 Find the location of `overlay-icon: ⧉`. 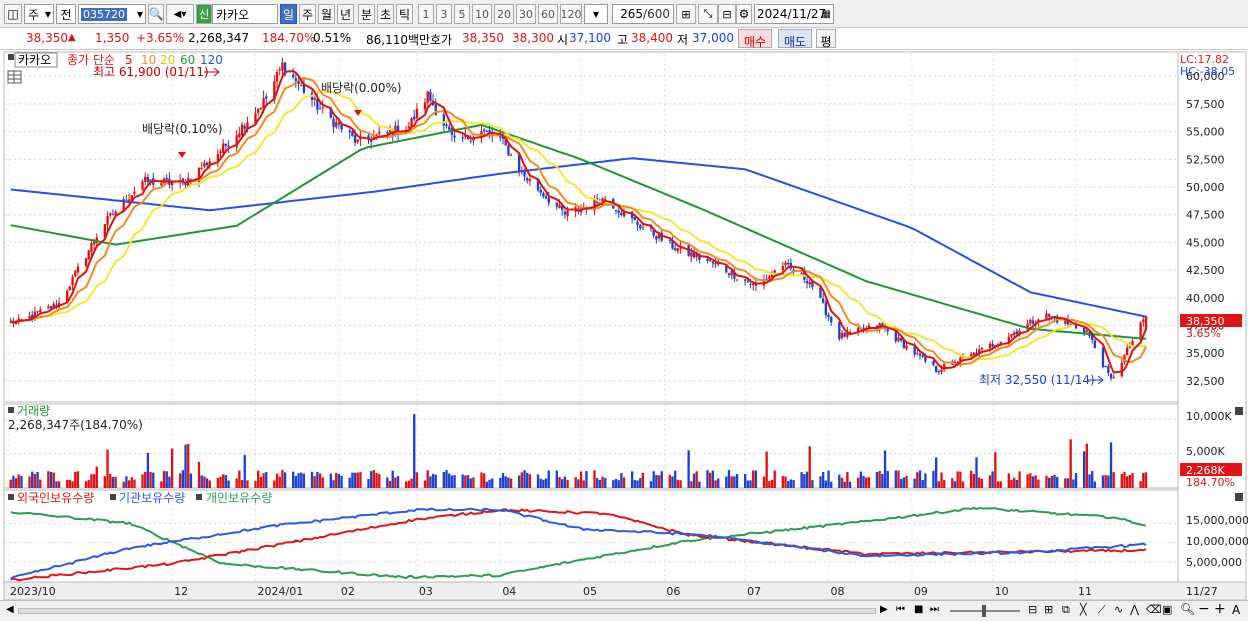

overlay-icon: ⧉ is located at coordinates (1066, 609).